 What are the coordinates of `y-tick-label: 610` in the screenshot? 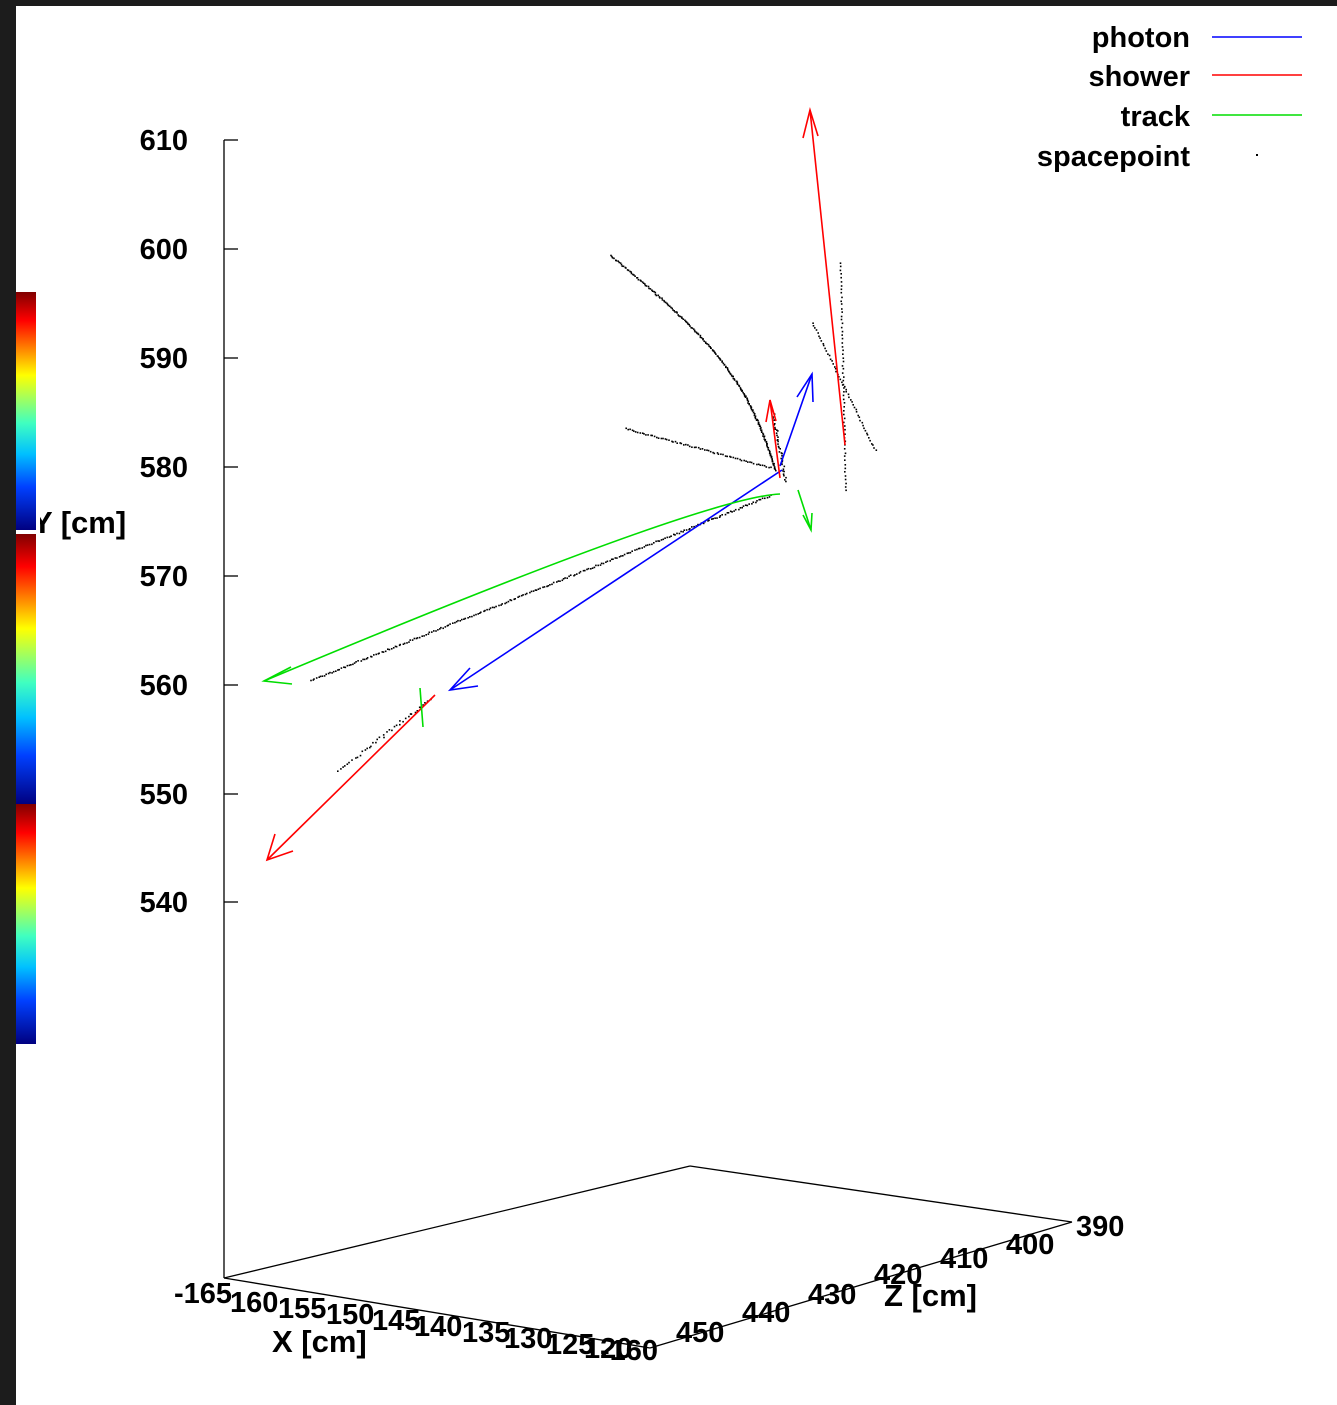 It's located at (164, 141).